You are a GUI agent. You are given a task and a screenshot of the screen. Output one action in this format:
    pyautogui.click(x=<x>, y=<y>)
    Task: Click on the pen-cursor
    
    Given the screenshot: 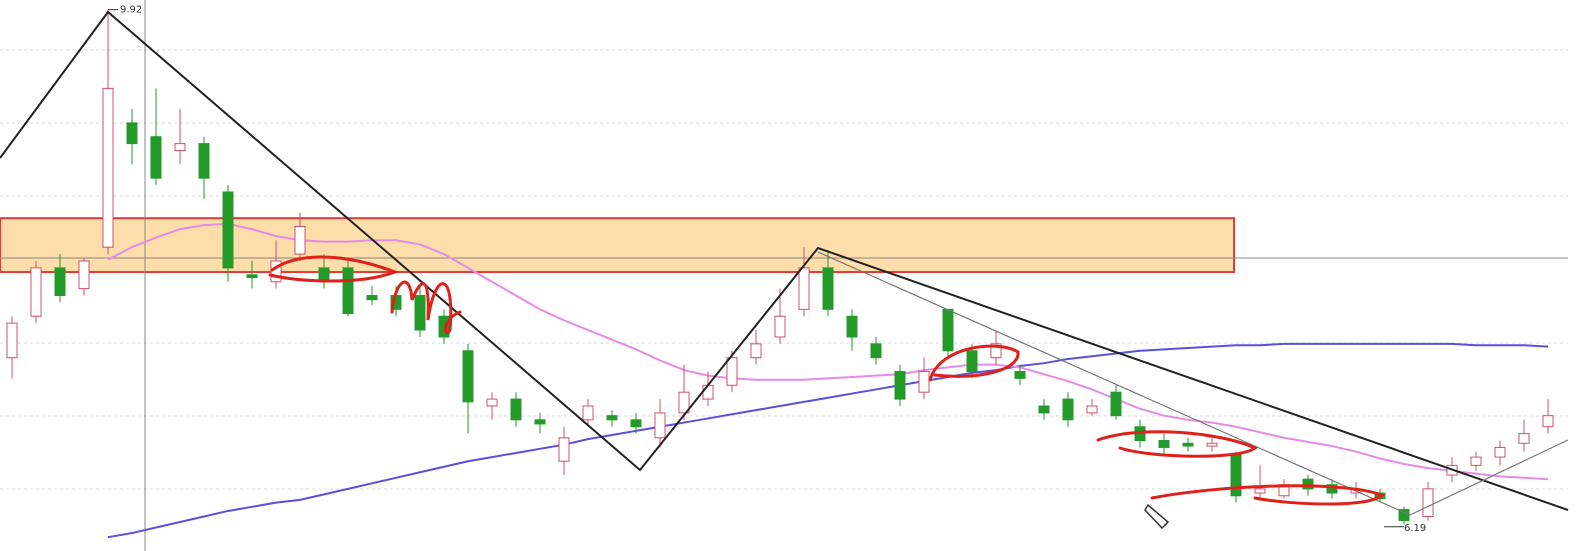 What is the action you would take?
    pyautogui.click(x=1157, y=516)
    